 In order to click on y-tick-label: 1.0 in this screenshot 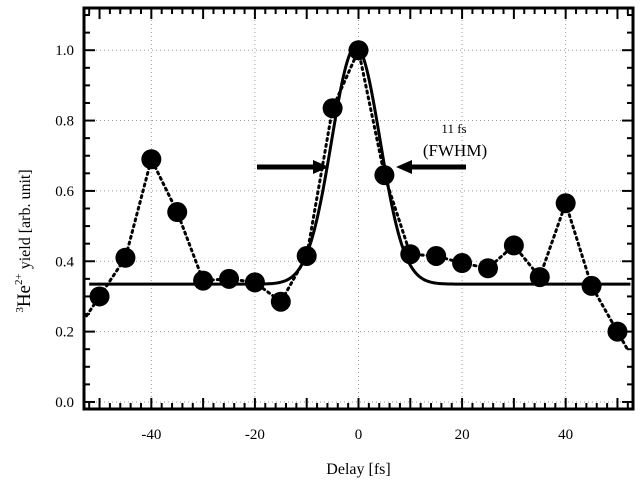, I will do `click(64, 51)`.